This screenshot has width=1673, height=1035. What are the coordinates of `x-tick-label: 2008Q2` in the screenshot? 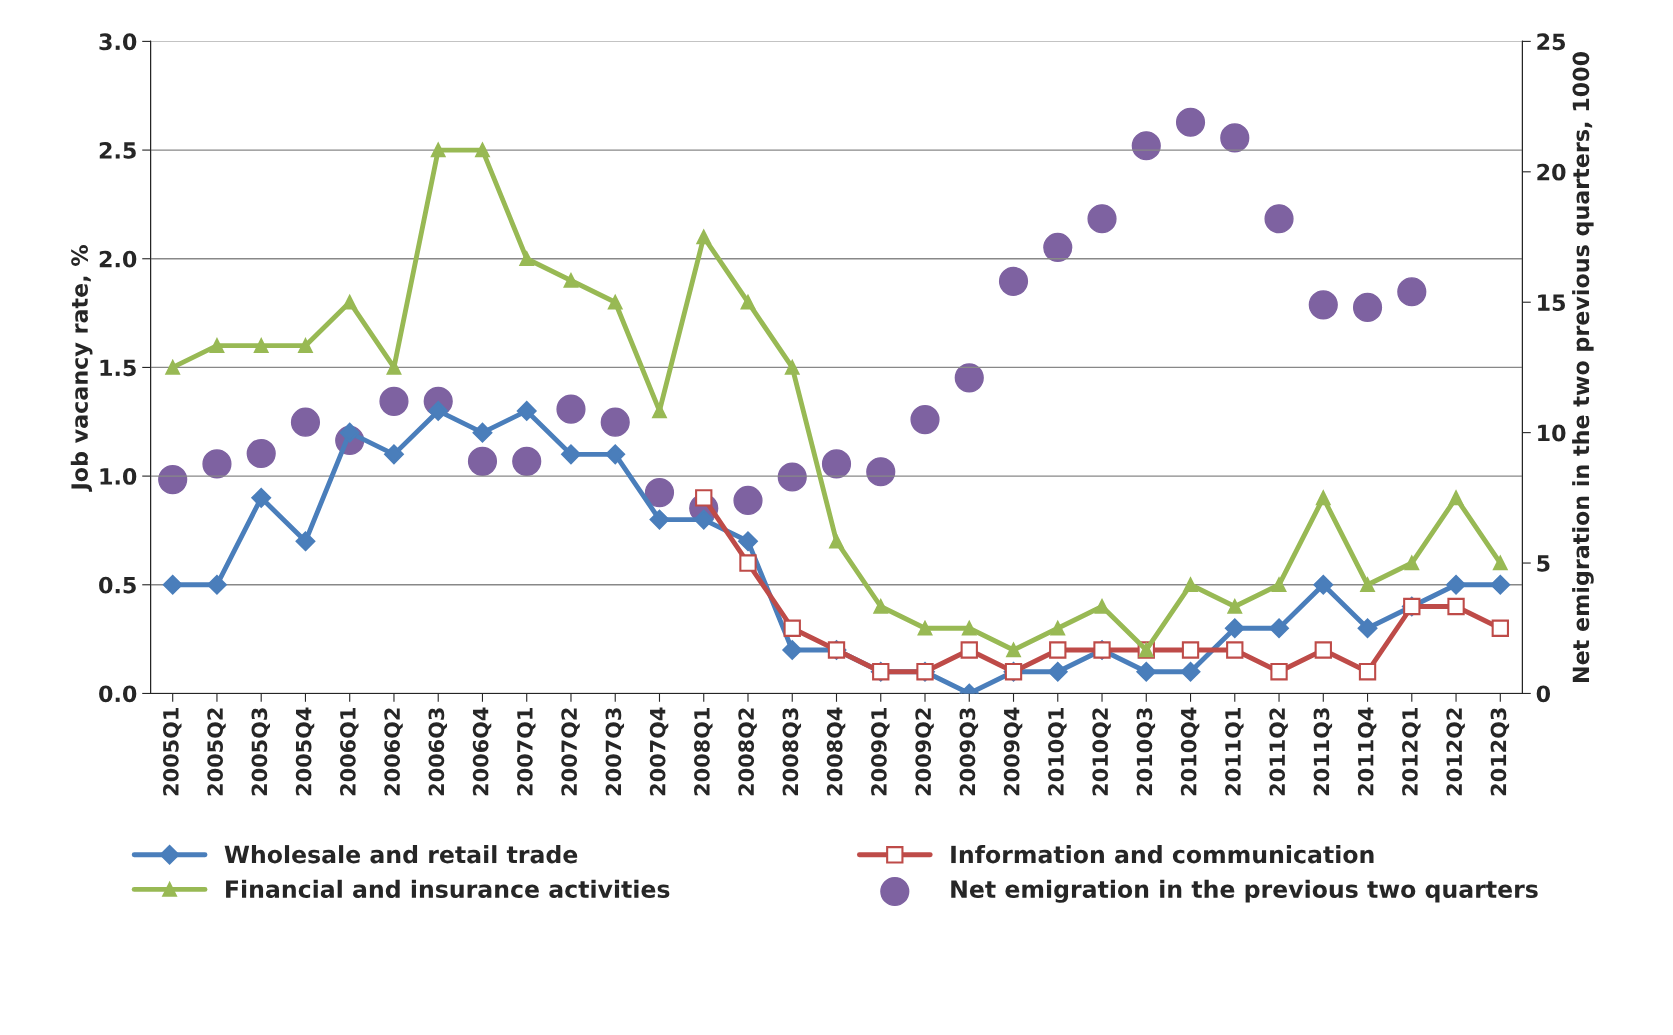 It's located at (747, 752).